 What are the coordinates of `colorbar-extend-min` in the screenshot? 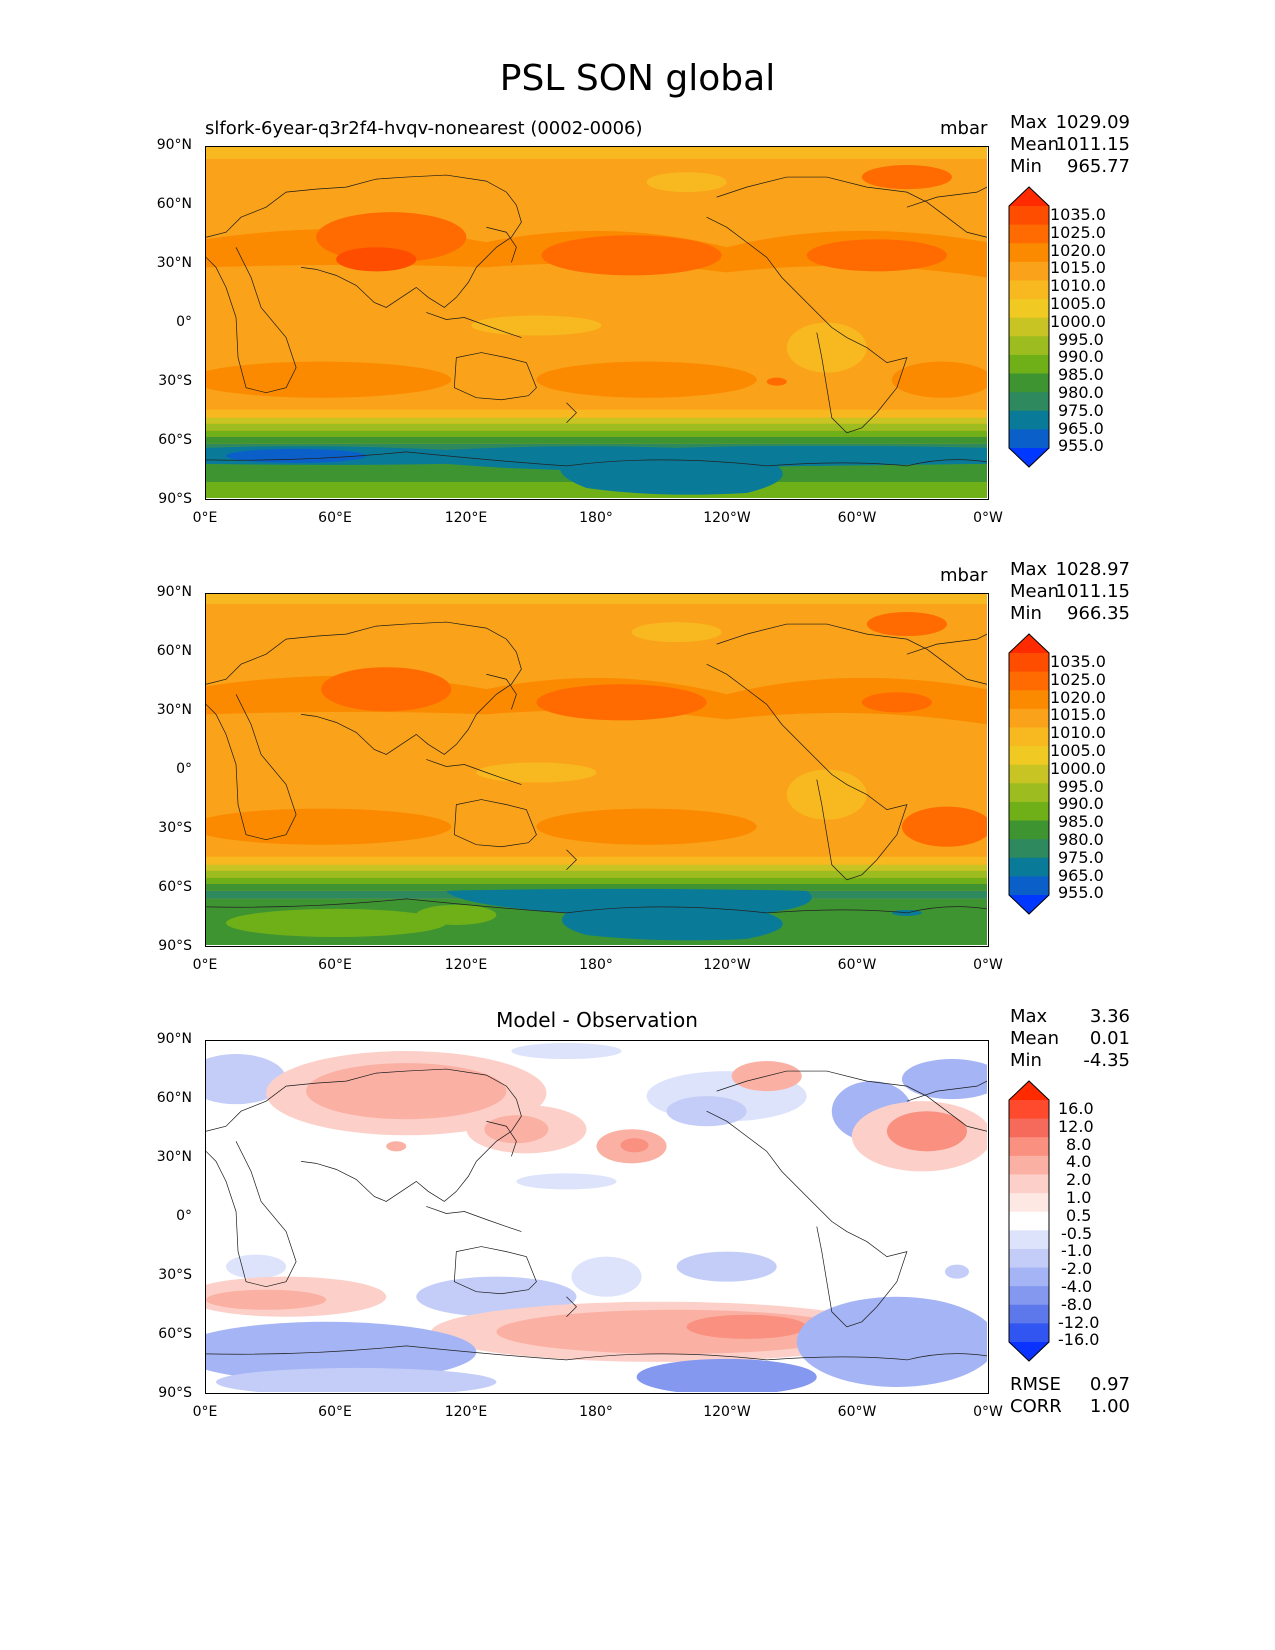 It's located at (1029, 1351).